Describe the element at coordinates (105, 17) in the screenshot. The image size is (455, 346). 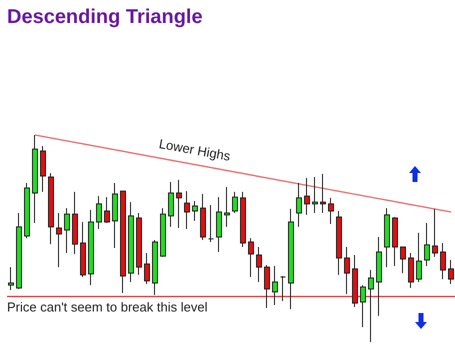
I see `chart-title: Descending Triangle` at that location.